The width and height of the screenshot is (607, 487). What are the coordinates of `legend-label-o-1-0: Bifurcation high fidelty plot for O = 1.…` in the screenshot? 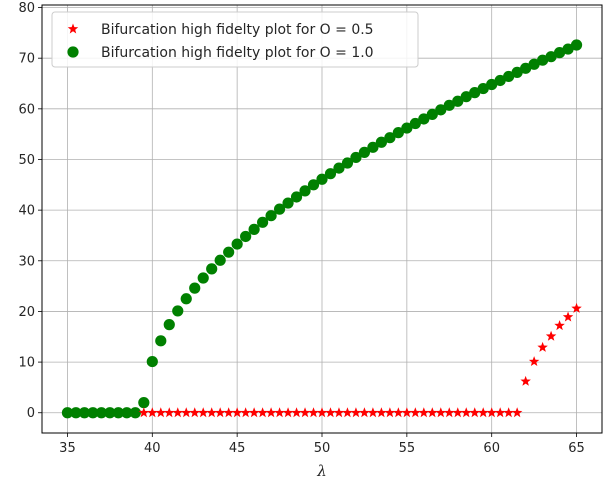 It's located at (237, 53).